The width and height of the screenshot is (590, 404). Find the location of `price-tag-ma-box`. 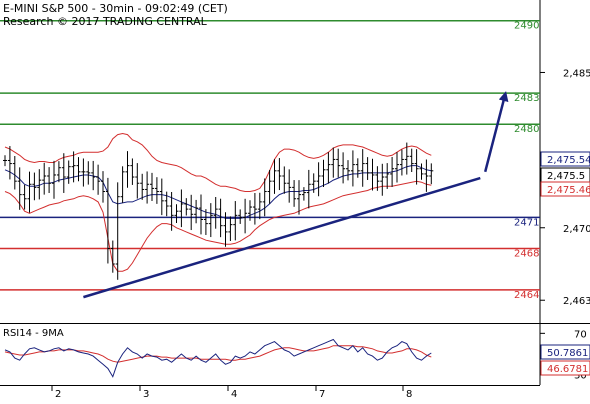

price-tag-ma-box is located at coordinates (565, 159).